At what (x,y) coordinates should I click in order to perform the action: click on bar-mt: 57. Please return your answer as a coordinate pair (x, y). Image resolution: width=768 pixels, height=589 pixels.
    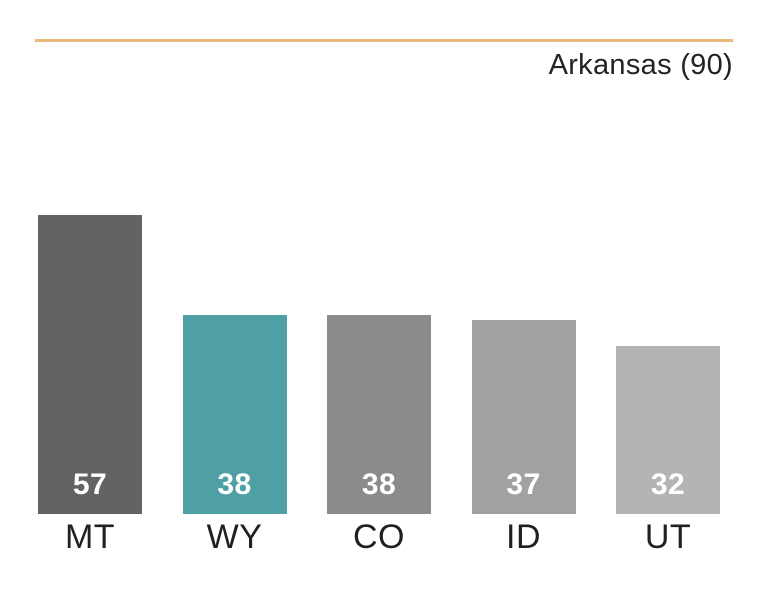
    Looking at the image, I should click on (90, 364).